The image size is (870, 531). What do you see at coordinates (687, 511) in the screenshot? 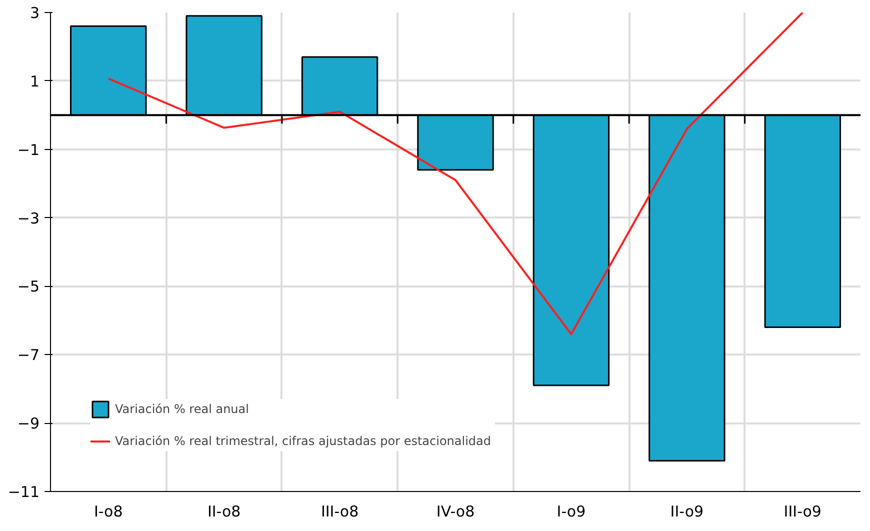
I see `x-tick-label: II-o9` at bounding box center [687, 511].